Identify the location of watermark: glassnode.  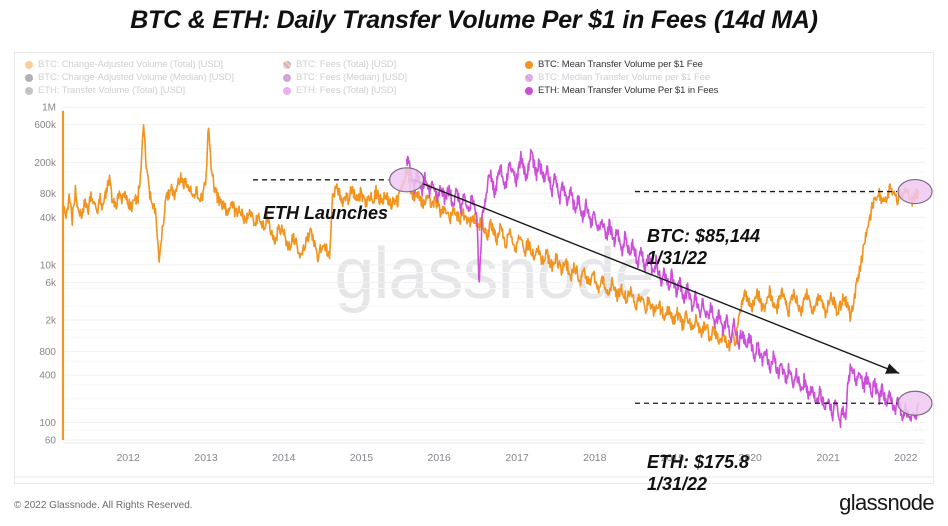
(493, 274).